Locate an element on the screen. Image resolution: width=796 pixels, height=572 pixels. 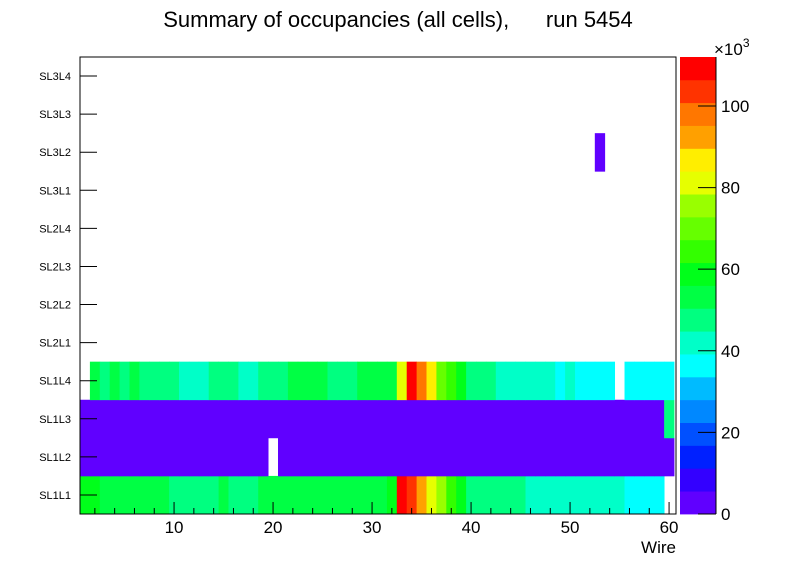
x-axis-label: Wire is located at coordinates (658, 547).